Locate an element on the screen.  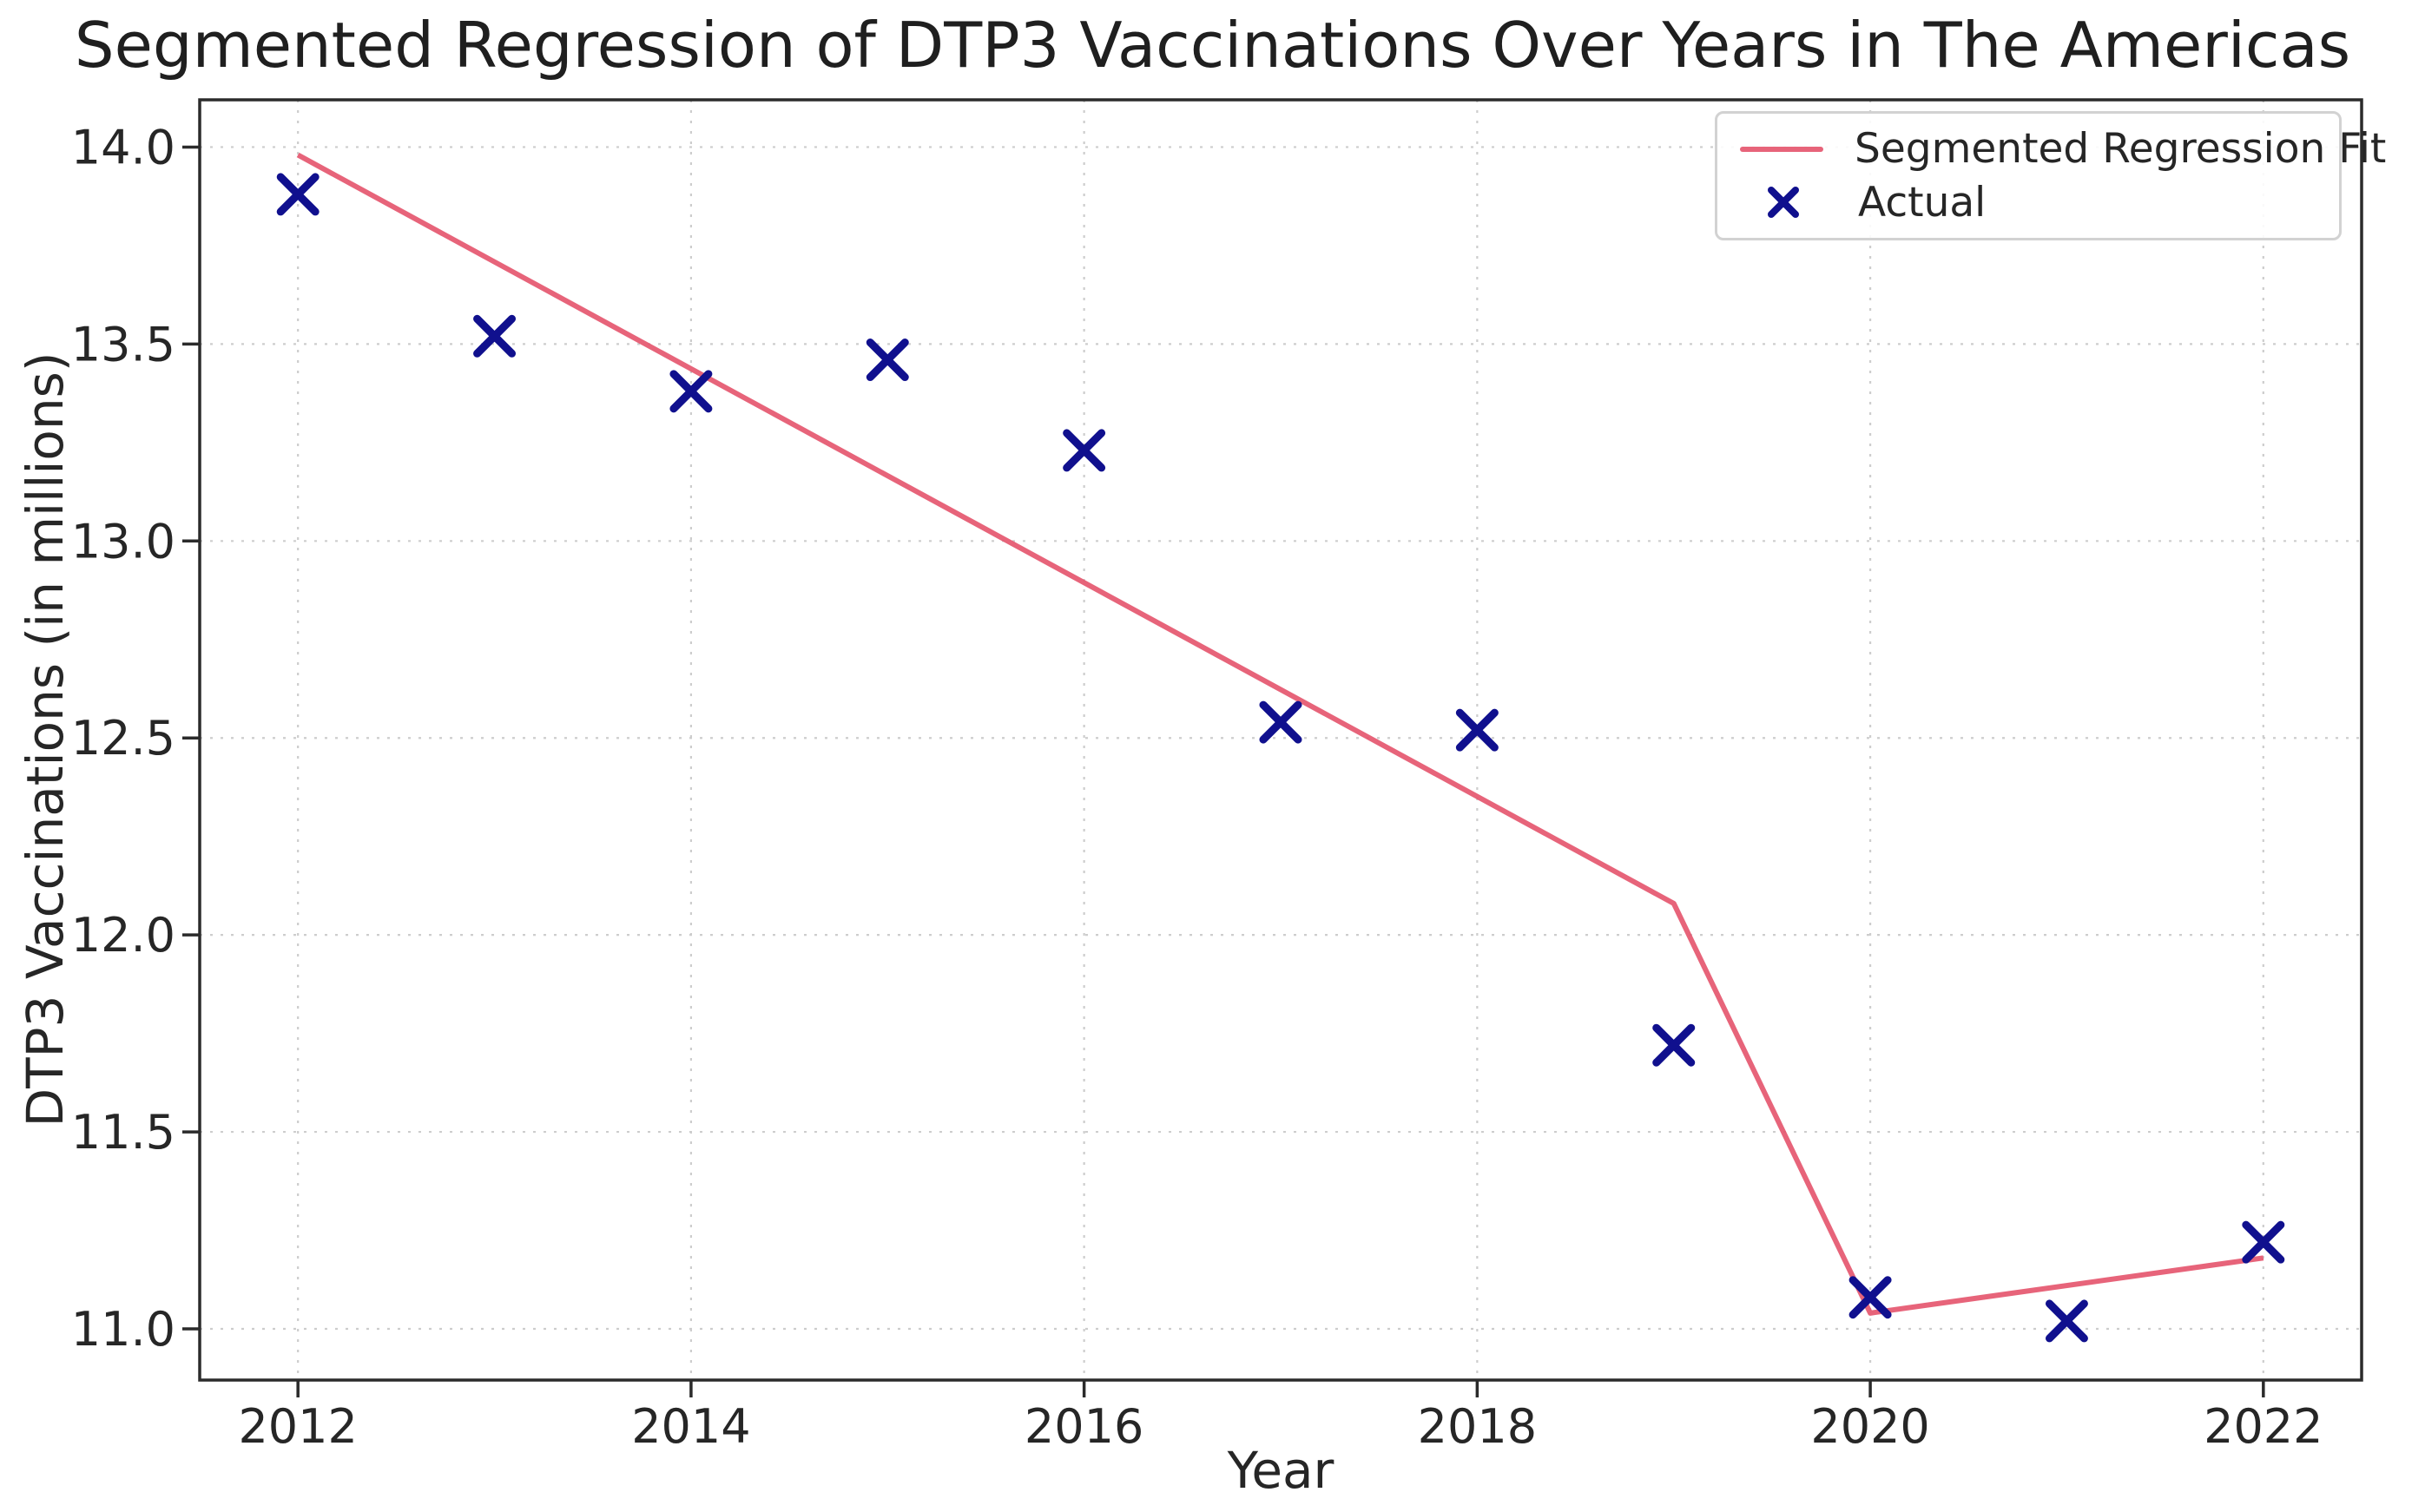
y-tick-label: 11.0 is located at coordinates (123, 1329).